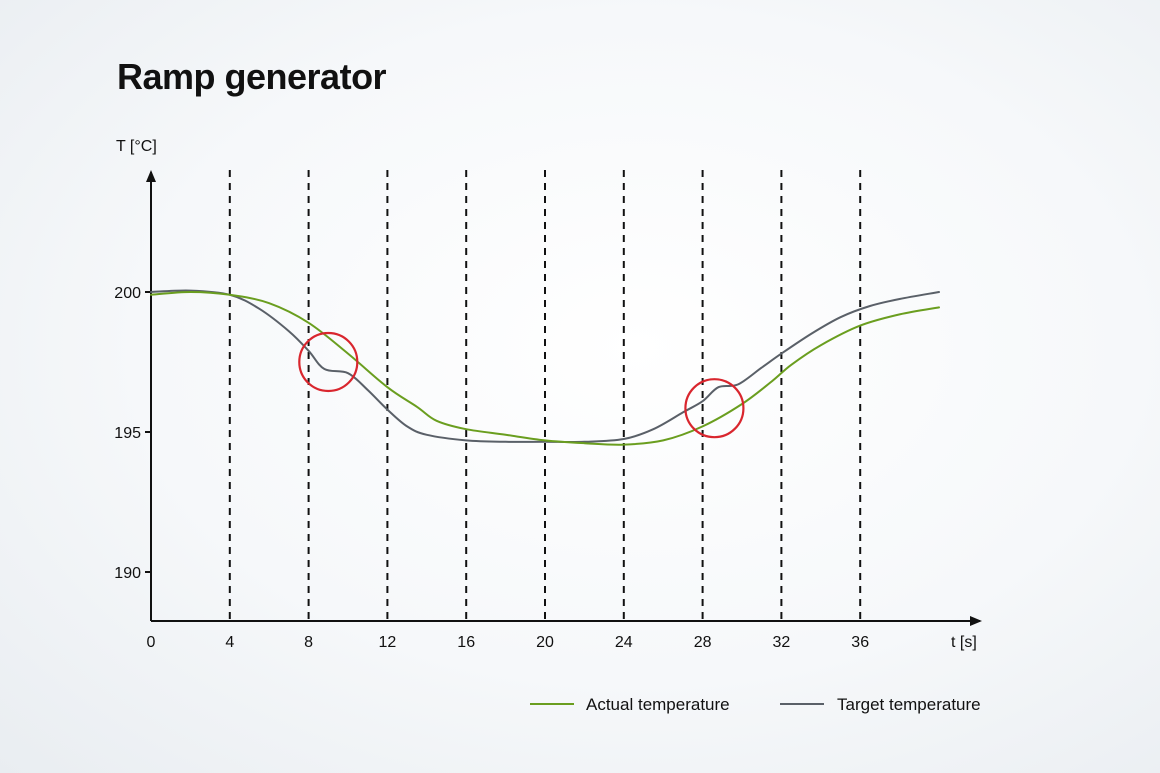 The image size is (1160, 773). I want to click on x-tick-label-24: 24, so click(624, 642).